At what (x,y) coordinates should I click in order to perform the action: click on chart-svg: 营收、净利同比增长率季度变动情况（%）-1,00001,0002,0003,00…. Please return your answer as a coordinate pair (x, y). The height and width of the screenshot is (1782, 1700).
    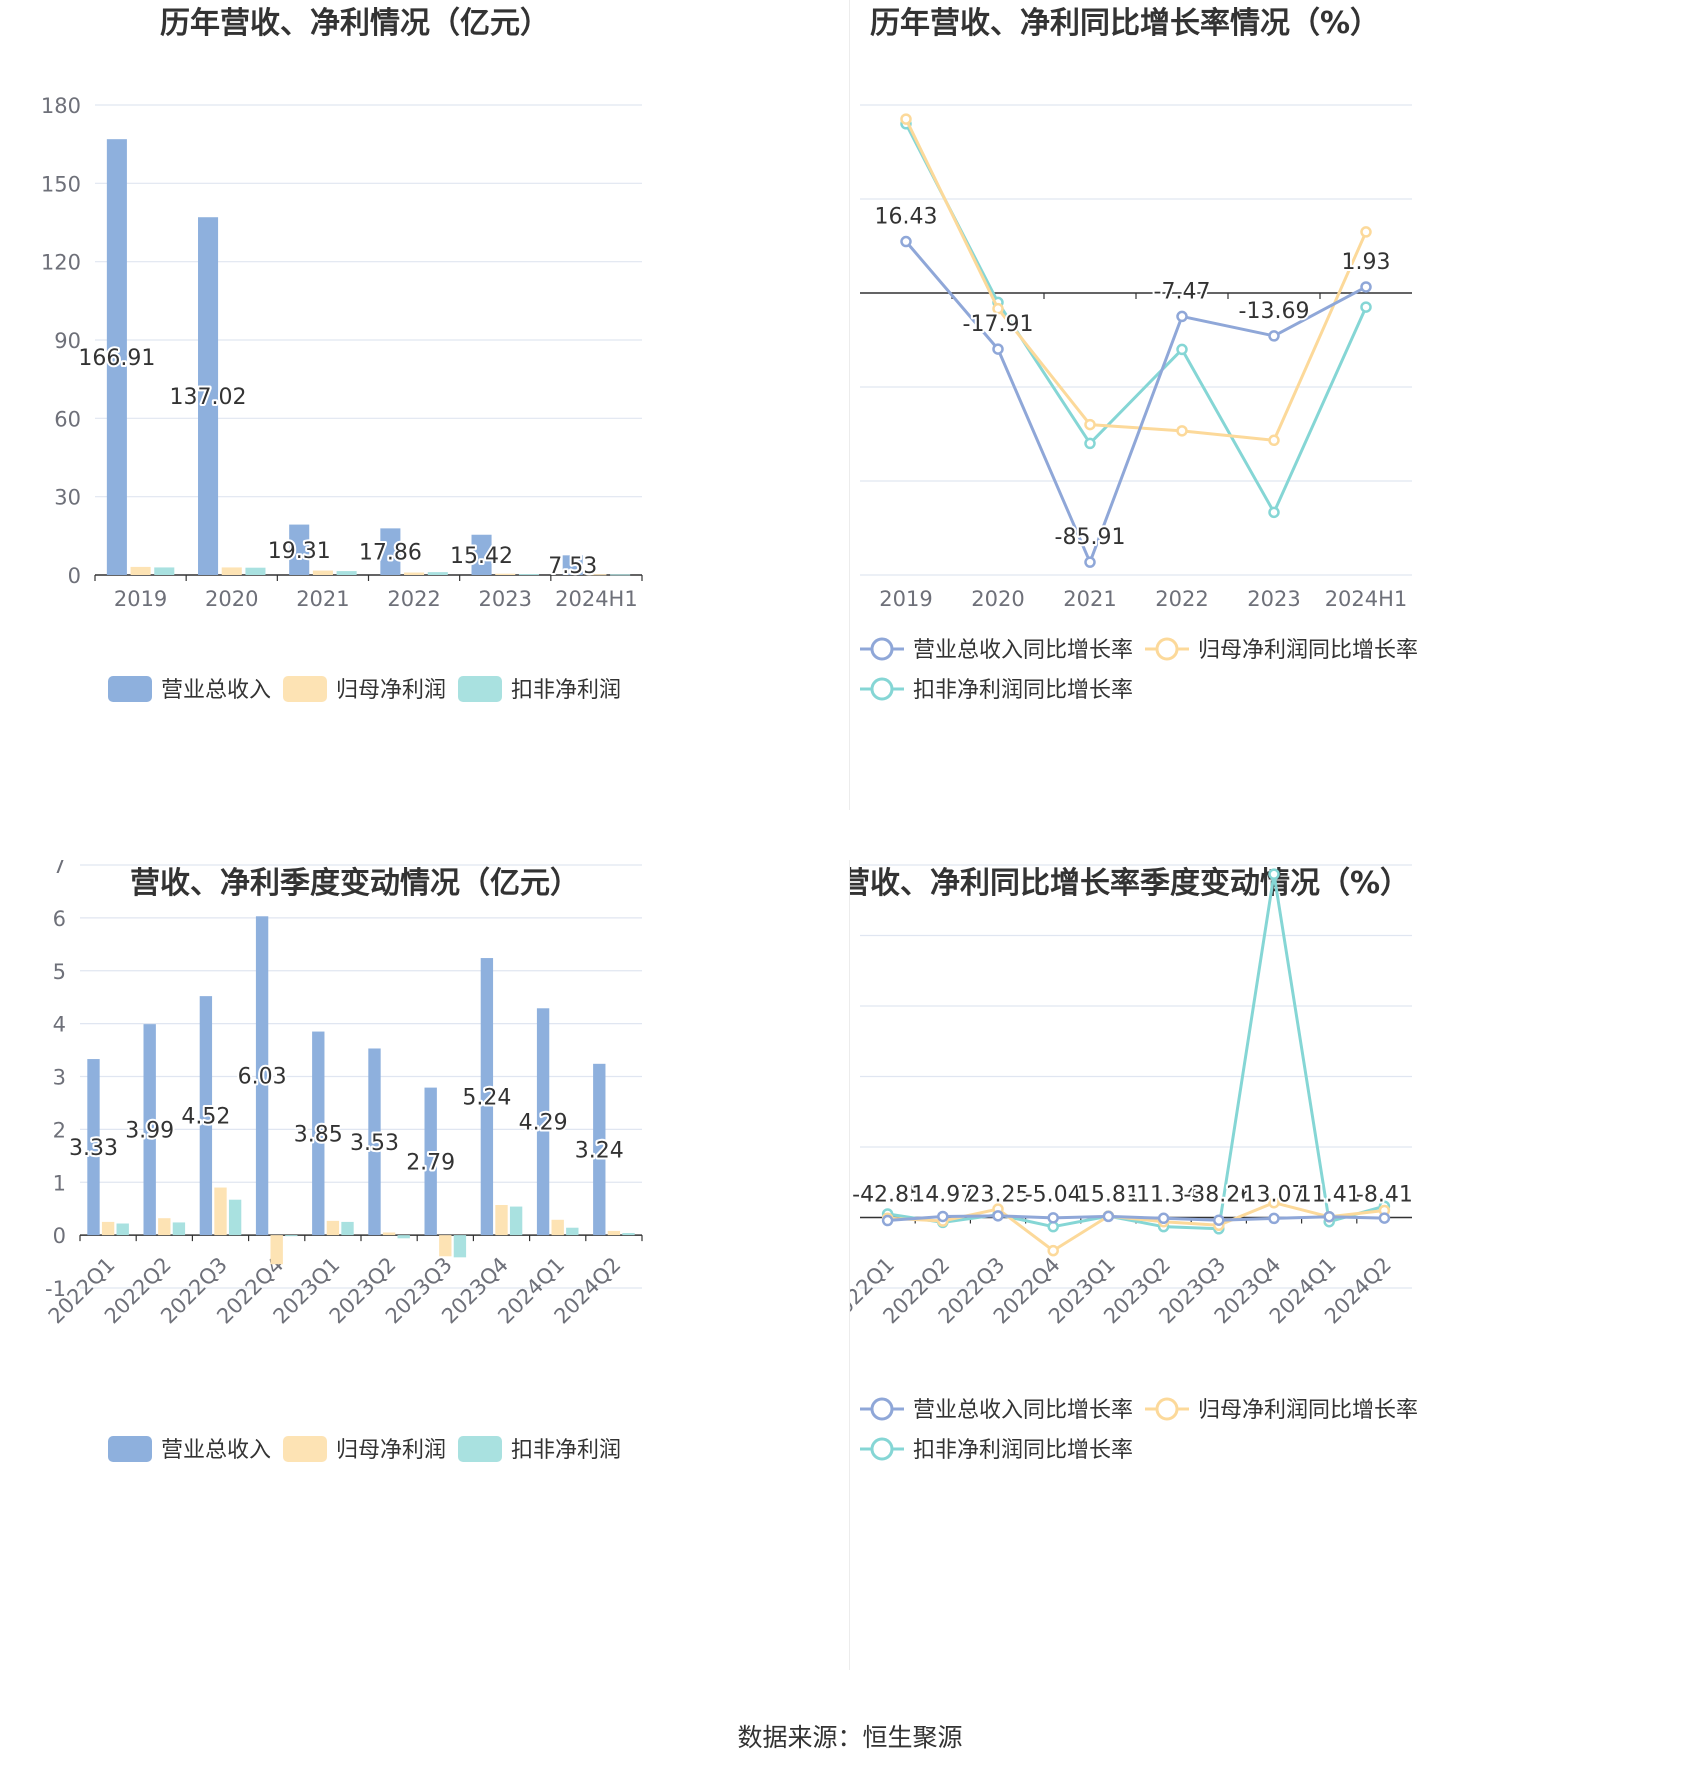
    Looking at the image, I should click on (1134, 1163).